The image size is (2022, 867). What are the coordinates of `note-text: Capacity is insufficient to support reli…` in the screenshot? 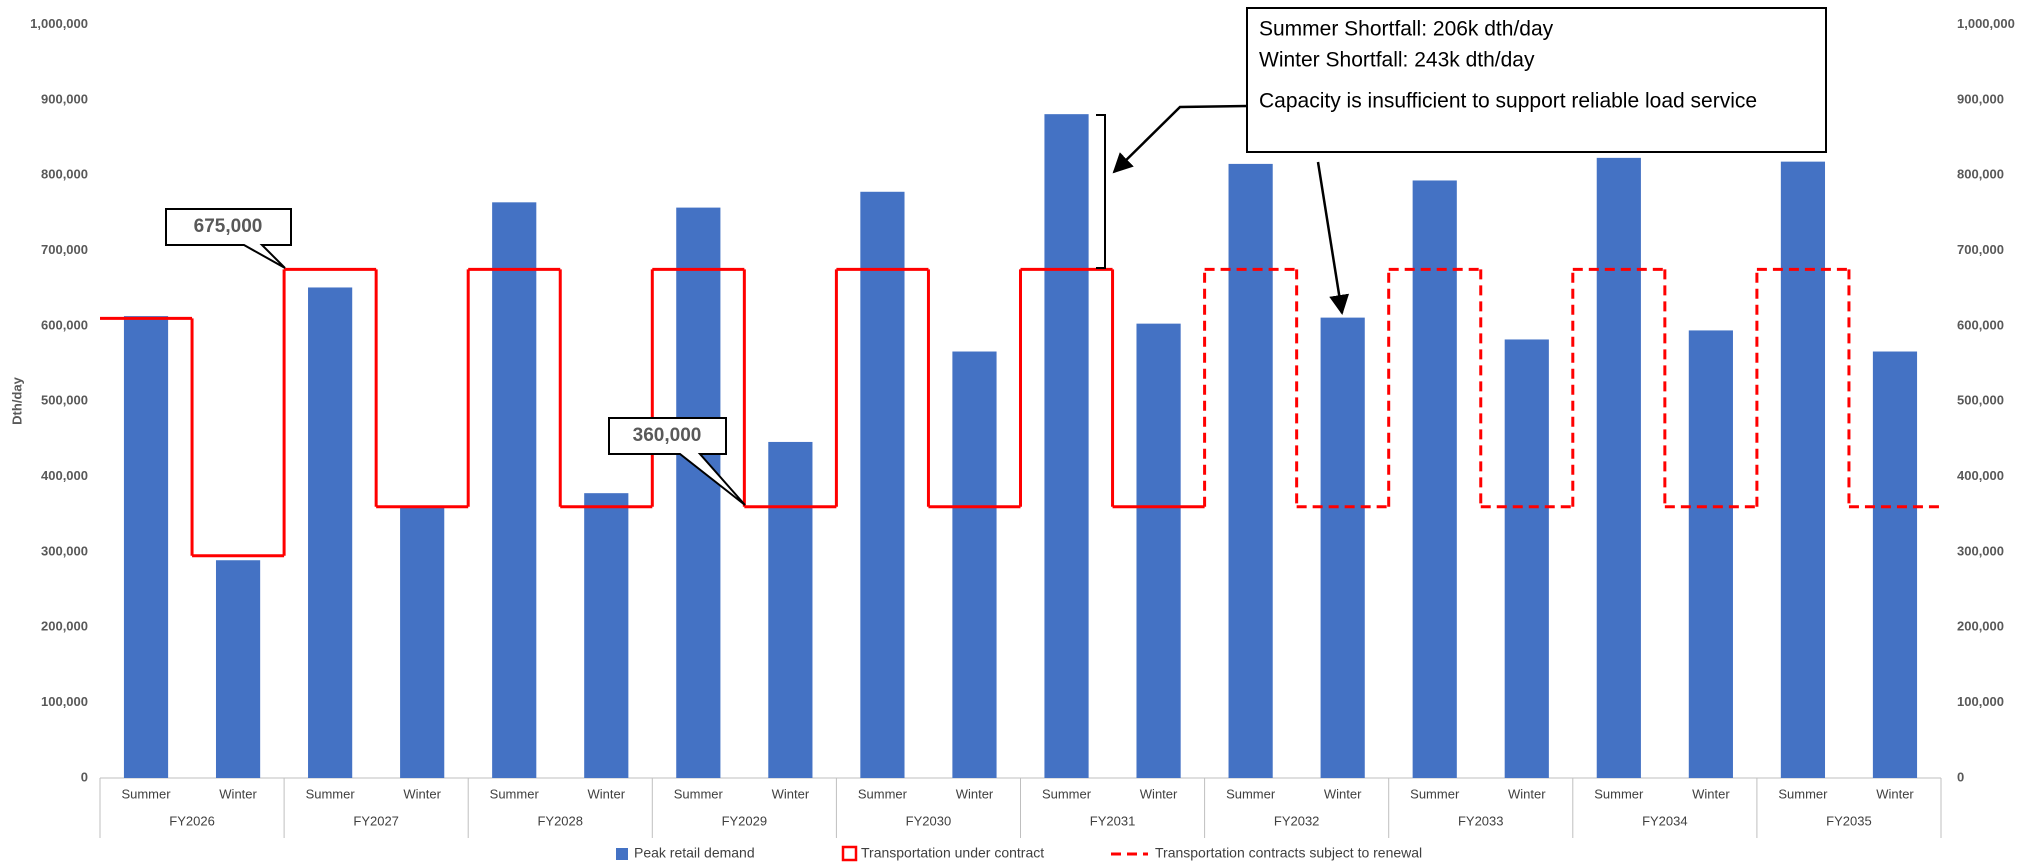 It's located at (1508, 101).